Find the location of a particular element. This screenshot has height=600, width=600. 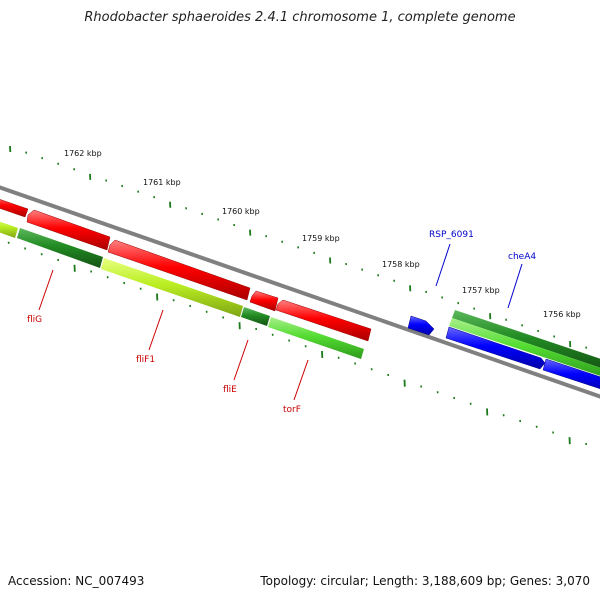

gene-arrow-torF is located at coordinates (264, 301).